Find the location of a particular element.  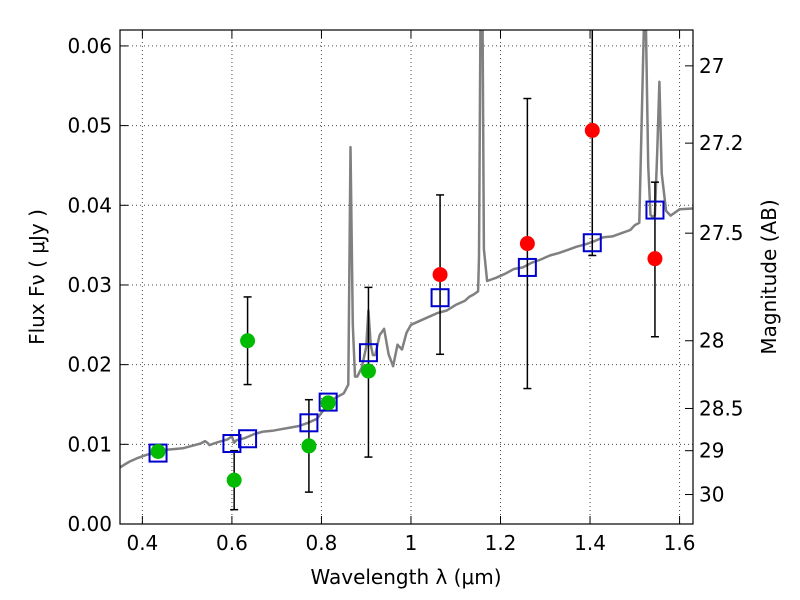

right-tick-label: 30 is located at coordinates (711, 495).